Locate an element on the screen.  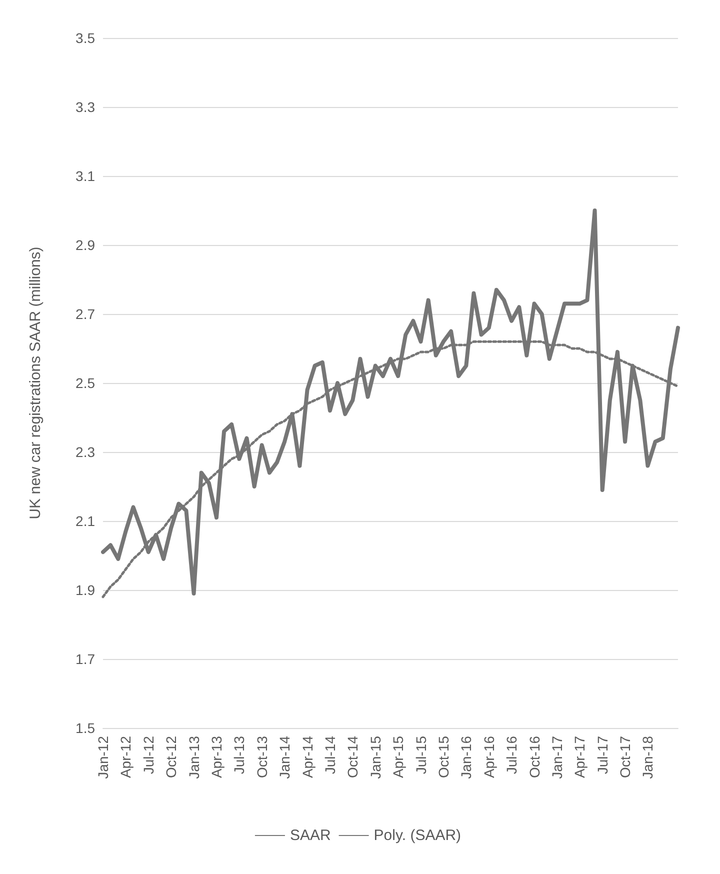
y-tick-label: 2.3 is located at coordinates (86, 452).